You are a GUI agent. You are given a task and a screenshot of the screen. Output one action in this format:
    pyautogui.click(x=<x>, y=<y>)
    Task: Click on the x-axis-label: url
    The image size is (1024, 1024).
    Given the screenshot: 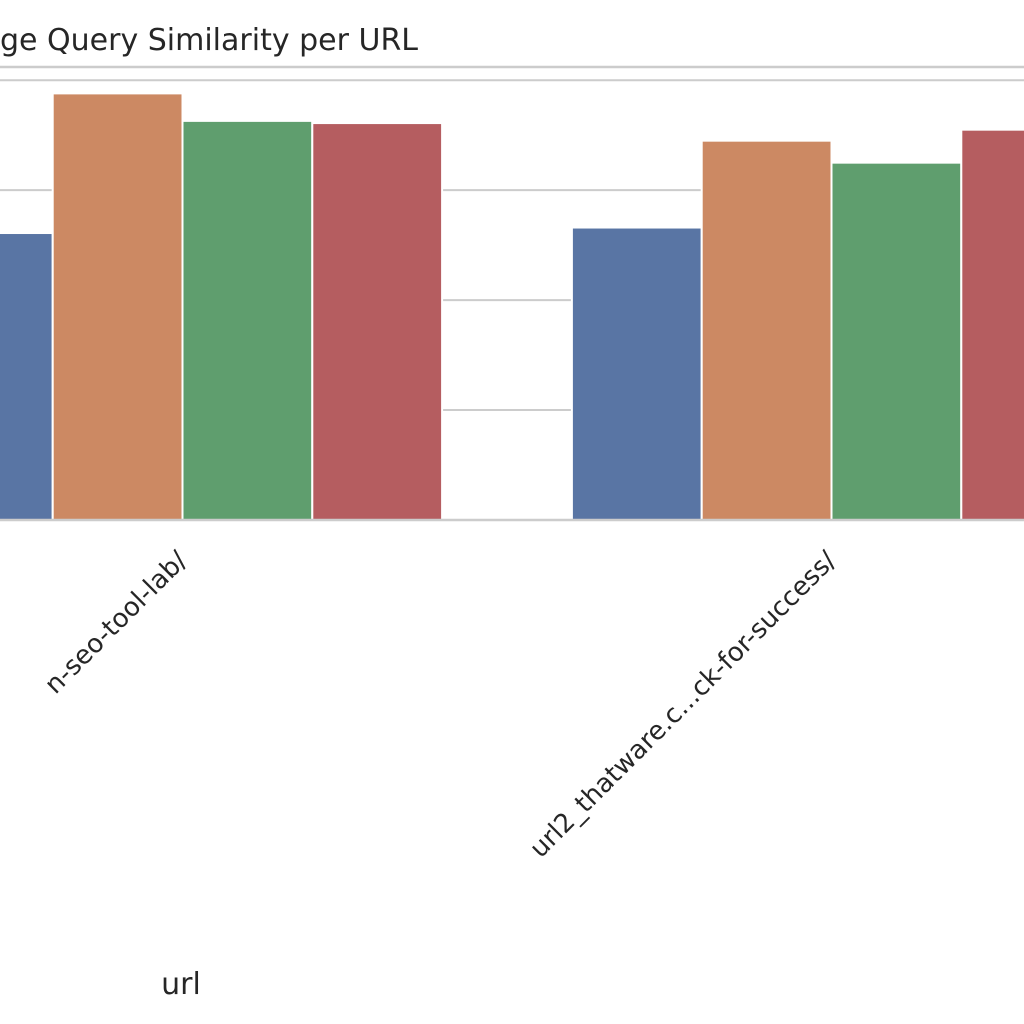 What is the action you would take?
    pyautogui.click(x=181, y=984)
    